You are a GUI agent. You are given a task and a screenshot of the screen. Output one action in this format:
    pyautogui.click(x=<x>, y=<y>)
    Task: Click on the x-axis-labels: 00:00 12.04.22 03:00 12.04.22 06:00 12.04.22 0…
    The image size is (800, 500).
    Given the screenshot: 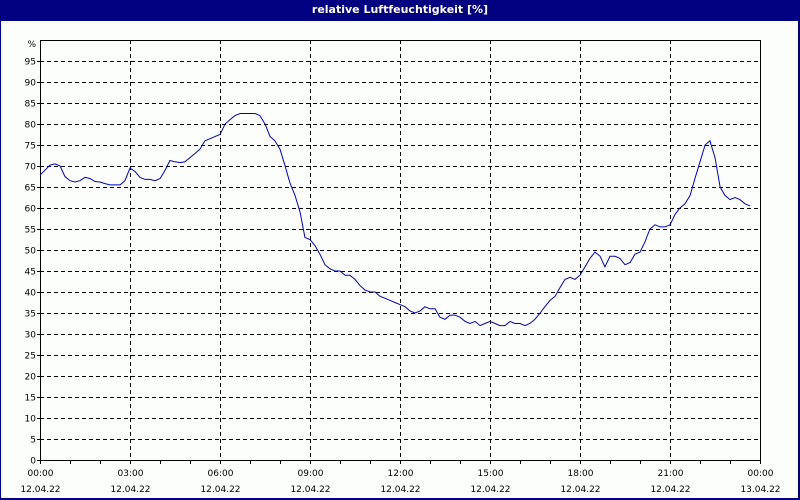 What is the action you would take?
    pyautogui.click(x=400, y=482)
    